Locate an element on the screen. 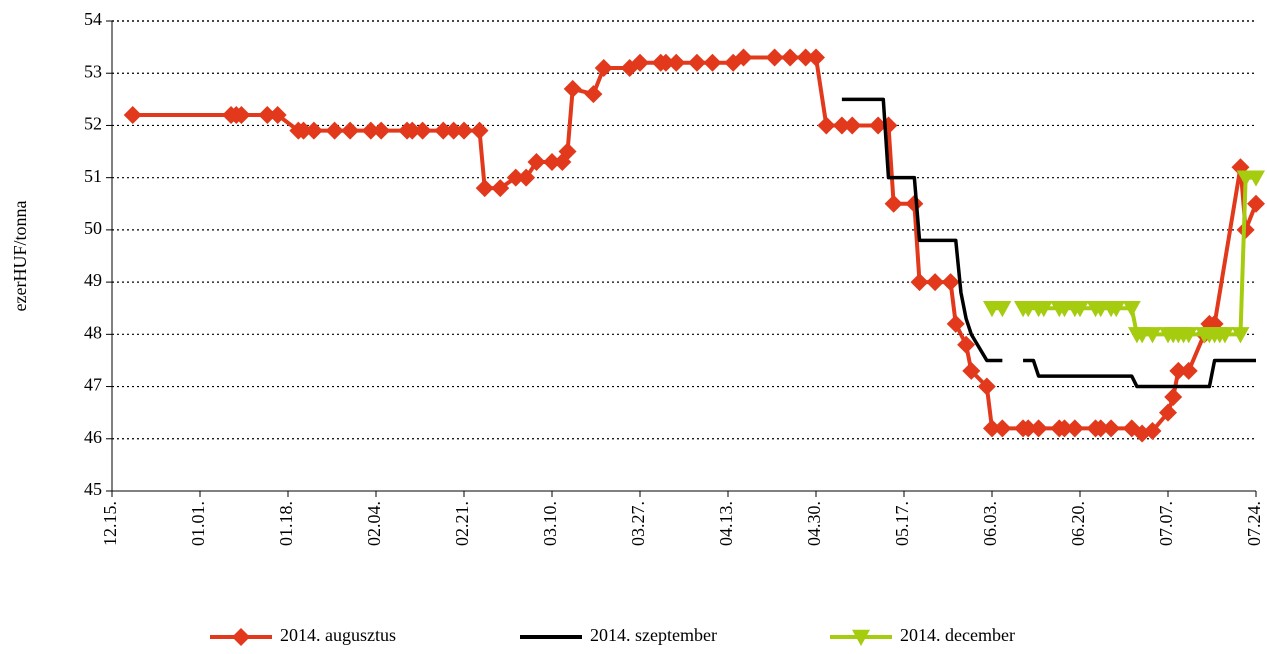  x-tick-label: 01.01. is located at coordinates (198, 523).